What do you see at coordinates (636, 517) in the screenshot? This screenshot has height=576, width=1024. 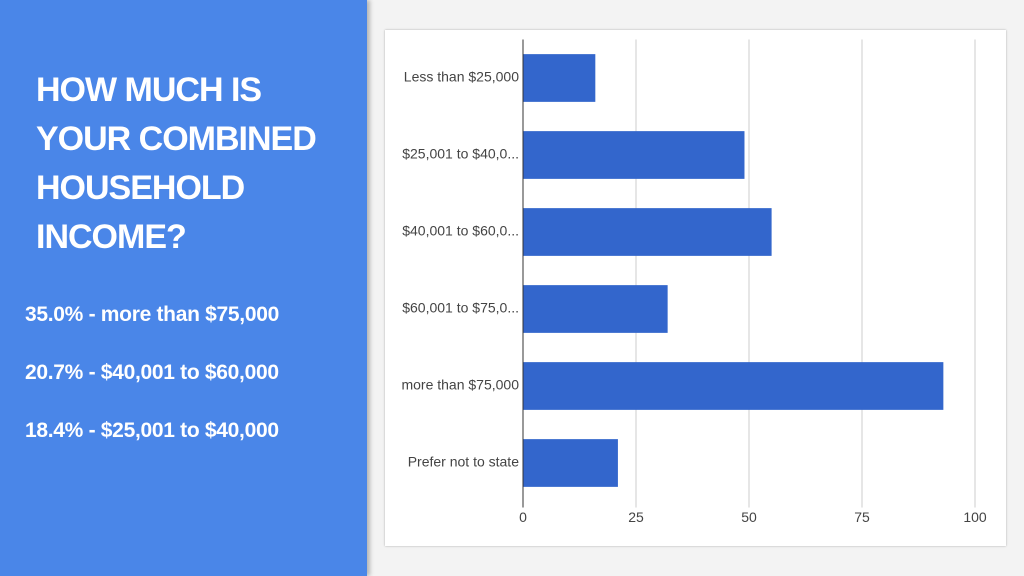 I see `x-tick-label: 25` at bounding box center [636, 517].